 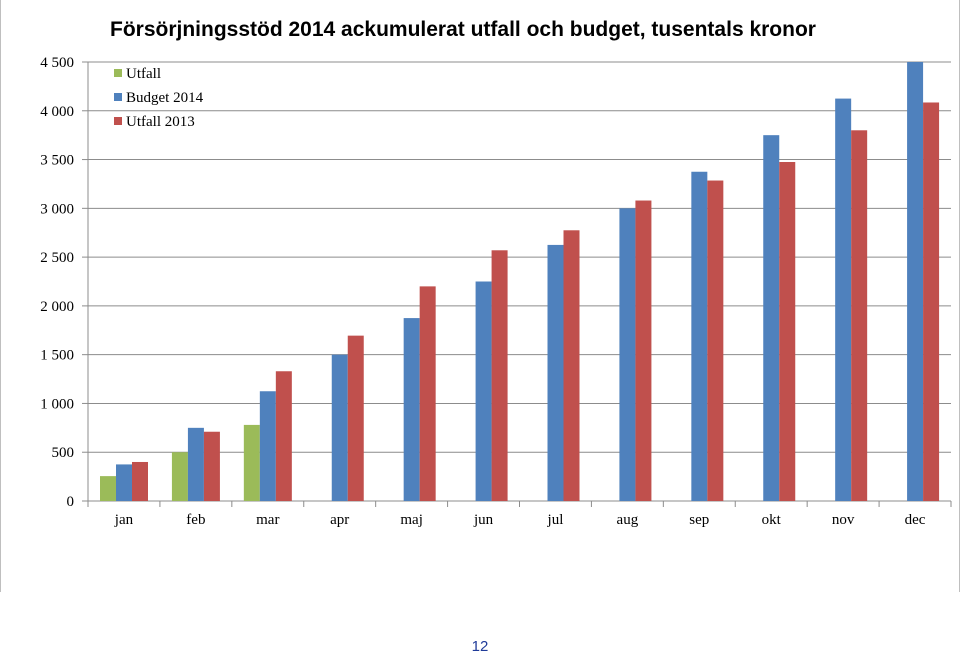 I want to click on x-tick-label: okt, so click(x=772, y=520).